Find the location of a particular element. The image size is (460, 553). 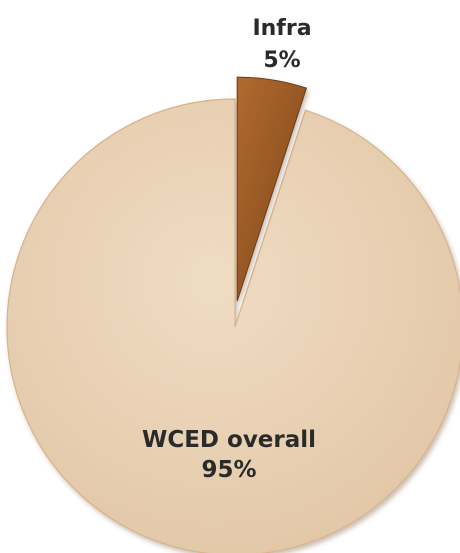

pie-slice-infra is located at coordinates (272, 189).